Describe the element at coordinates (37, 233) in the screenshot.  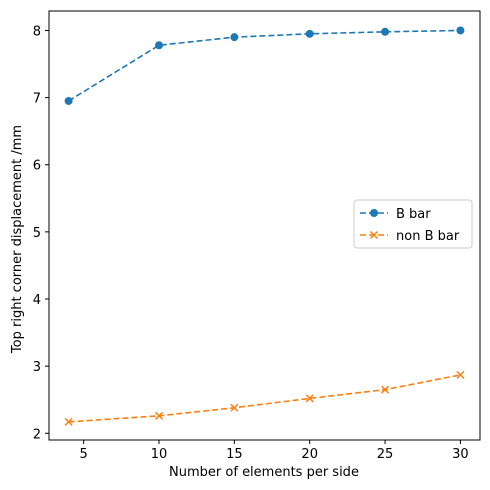
I see `y-tick-label: 5` at that location.